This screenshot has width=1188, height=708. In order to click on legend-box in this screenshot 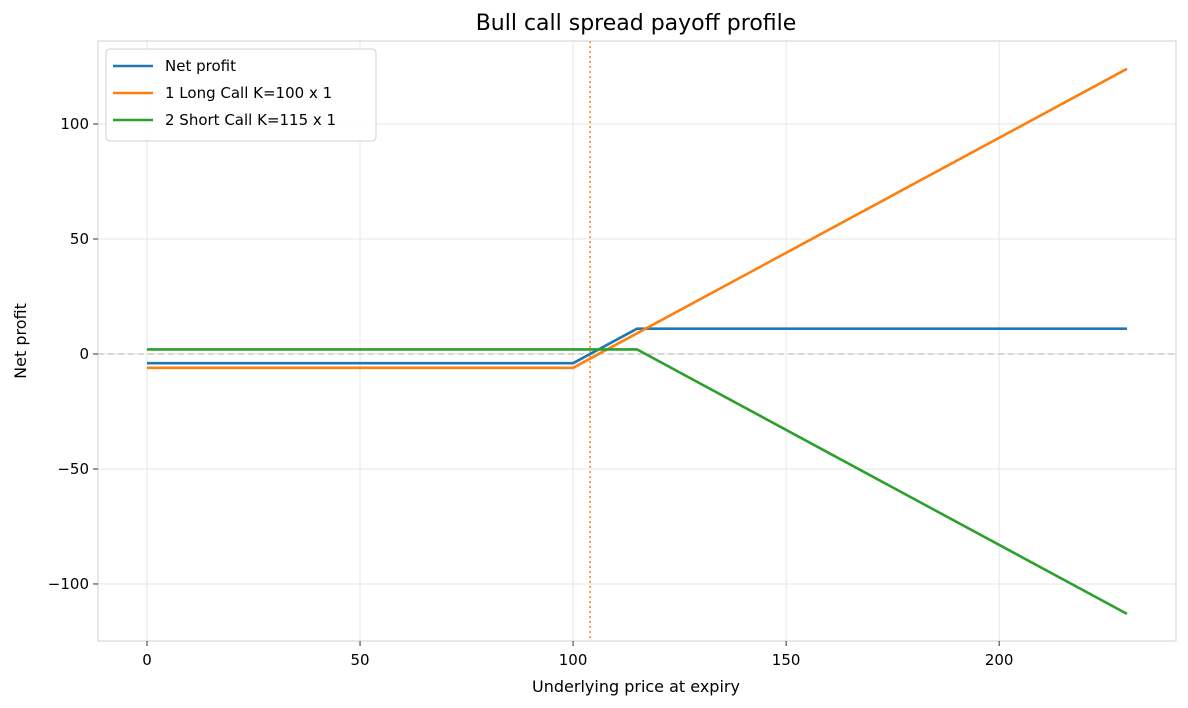, I will do `click(241, 95)`.